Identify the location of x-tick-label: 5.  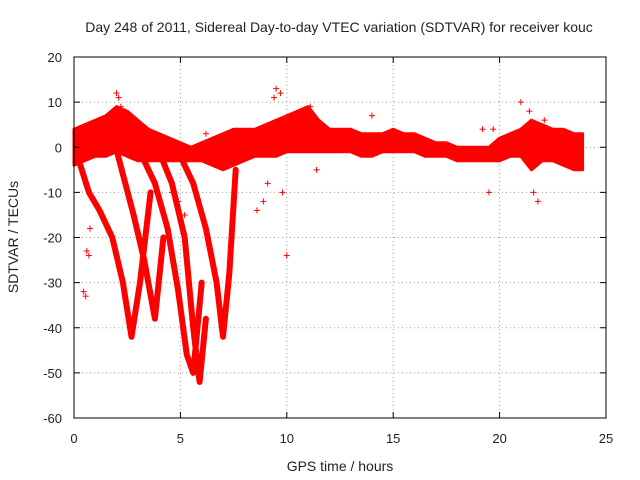
(180, 438).